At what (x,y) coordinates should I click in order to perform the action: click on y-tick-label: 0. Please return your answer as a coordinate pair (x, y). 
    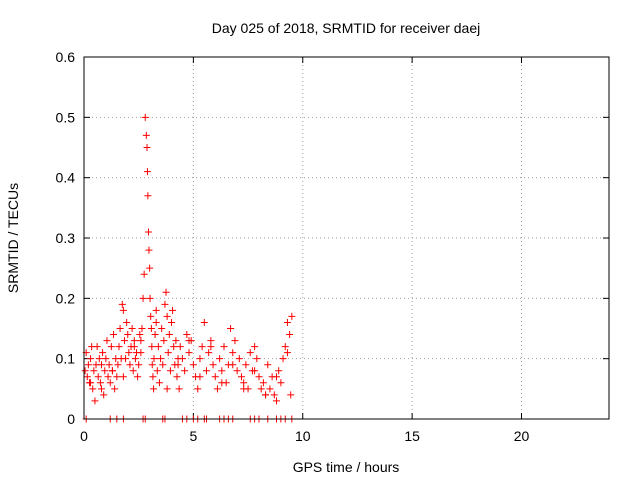
    Looking at the image, I should click on (71, 419).